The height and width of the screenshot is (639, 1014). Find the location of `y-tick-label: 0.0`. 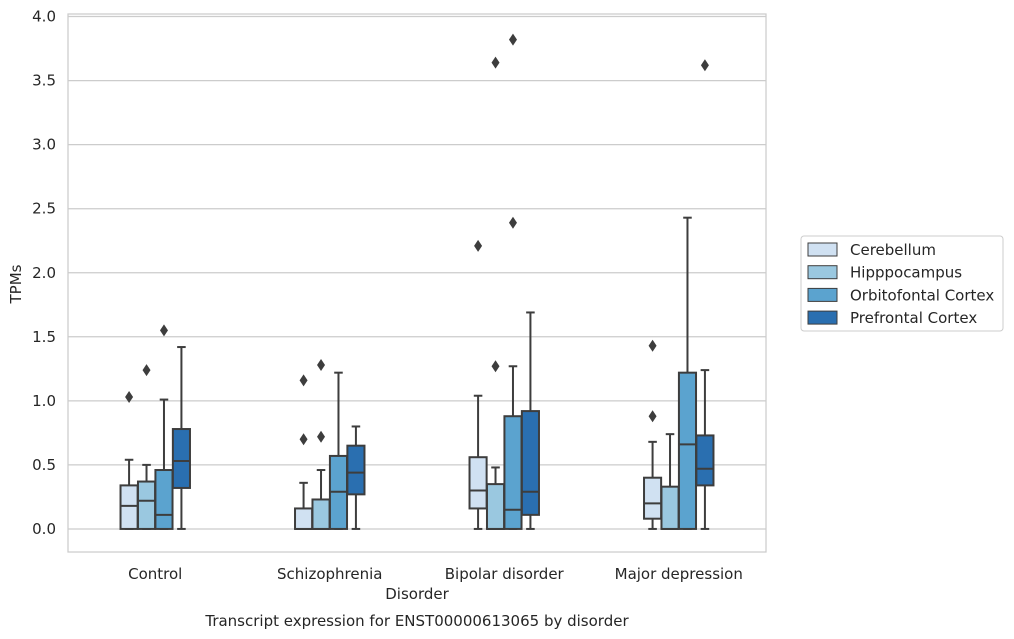

y-tick-label: 0.0 is located at coordinates (44, 529).